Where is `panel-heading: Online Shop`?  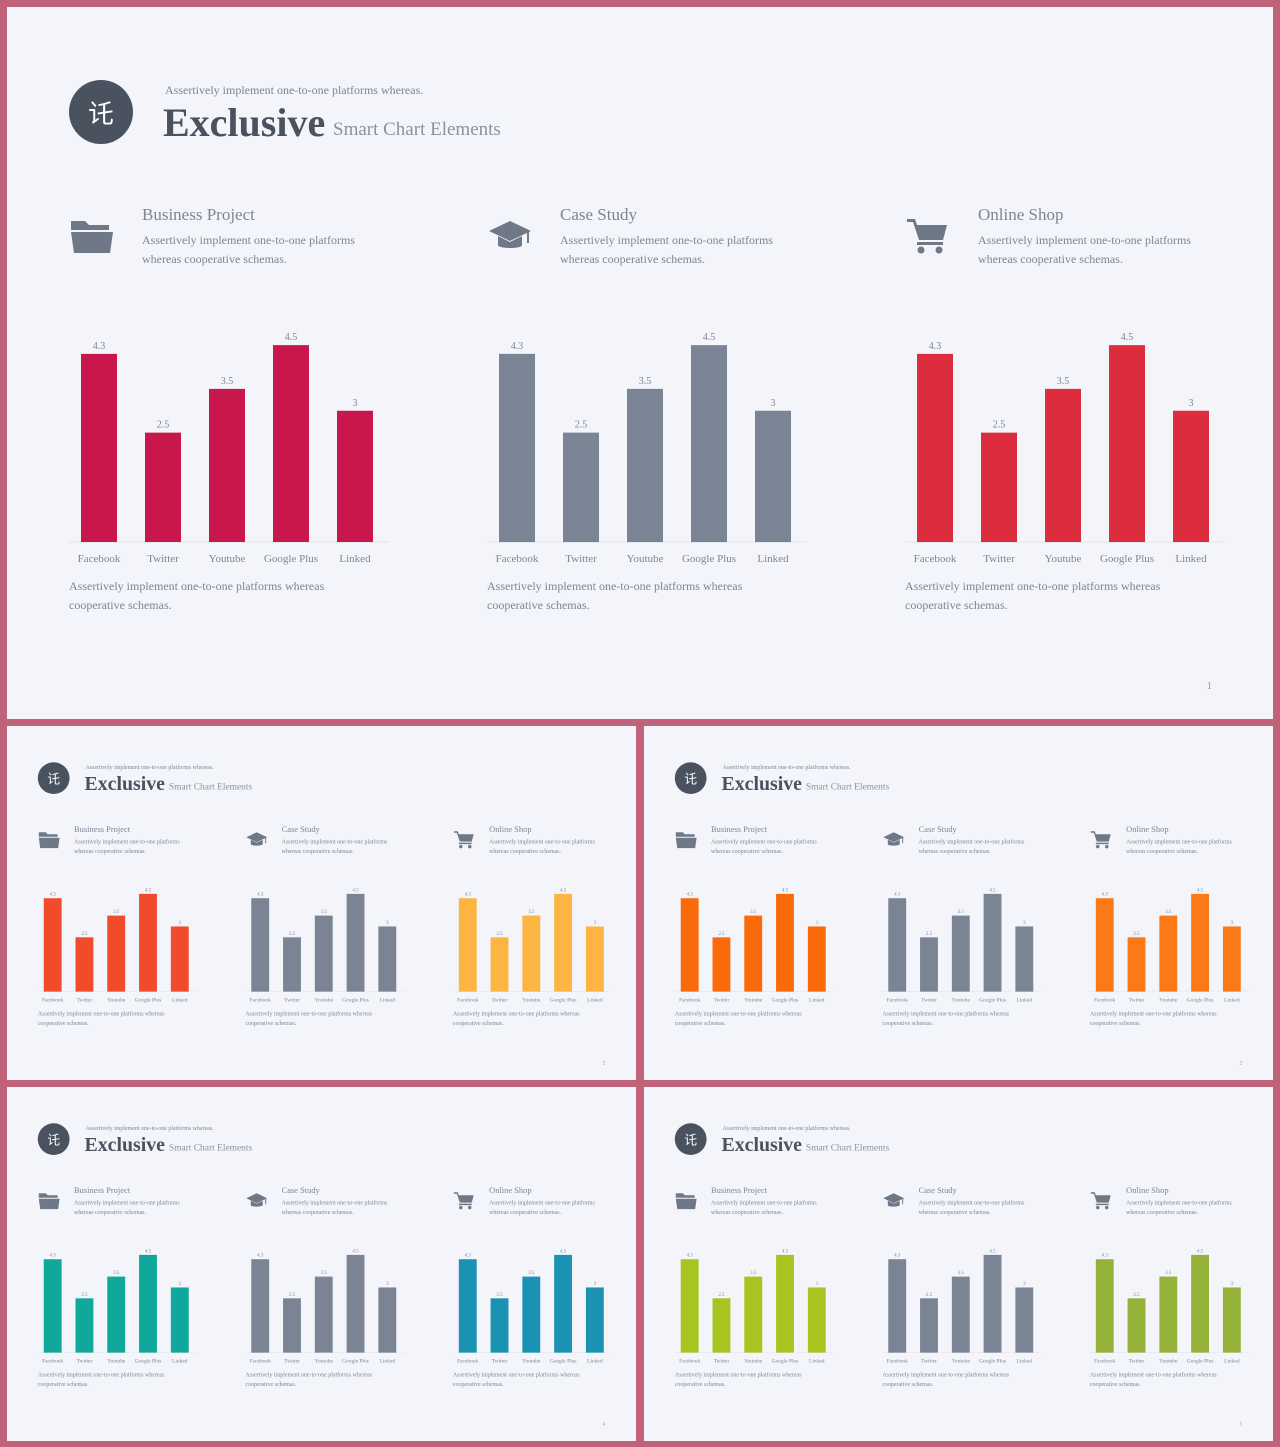 panel-heading: Online Shop is located at coordinates (510, 1190).